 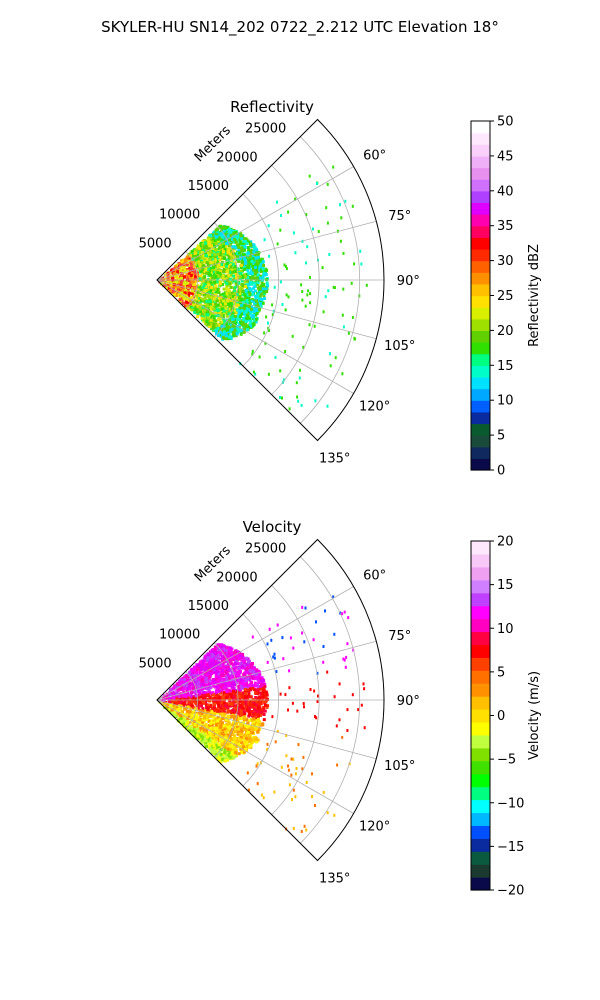 What do you see at coordinates (374, 155) in the screenshot?
I see `azimuth-tick-label: 60°` at bounding box center [374, 155].